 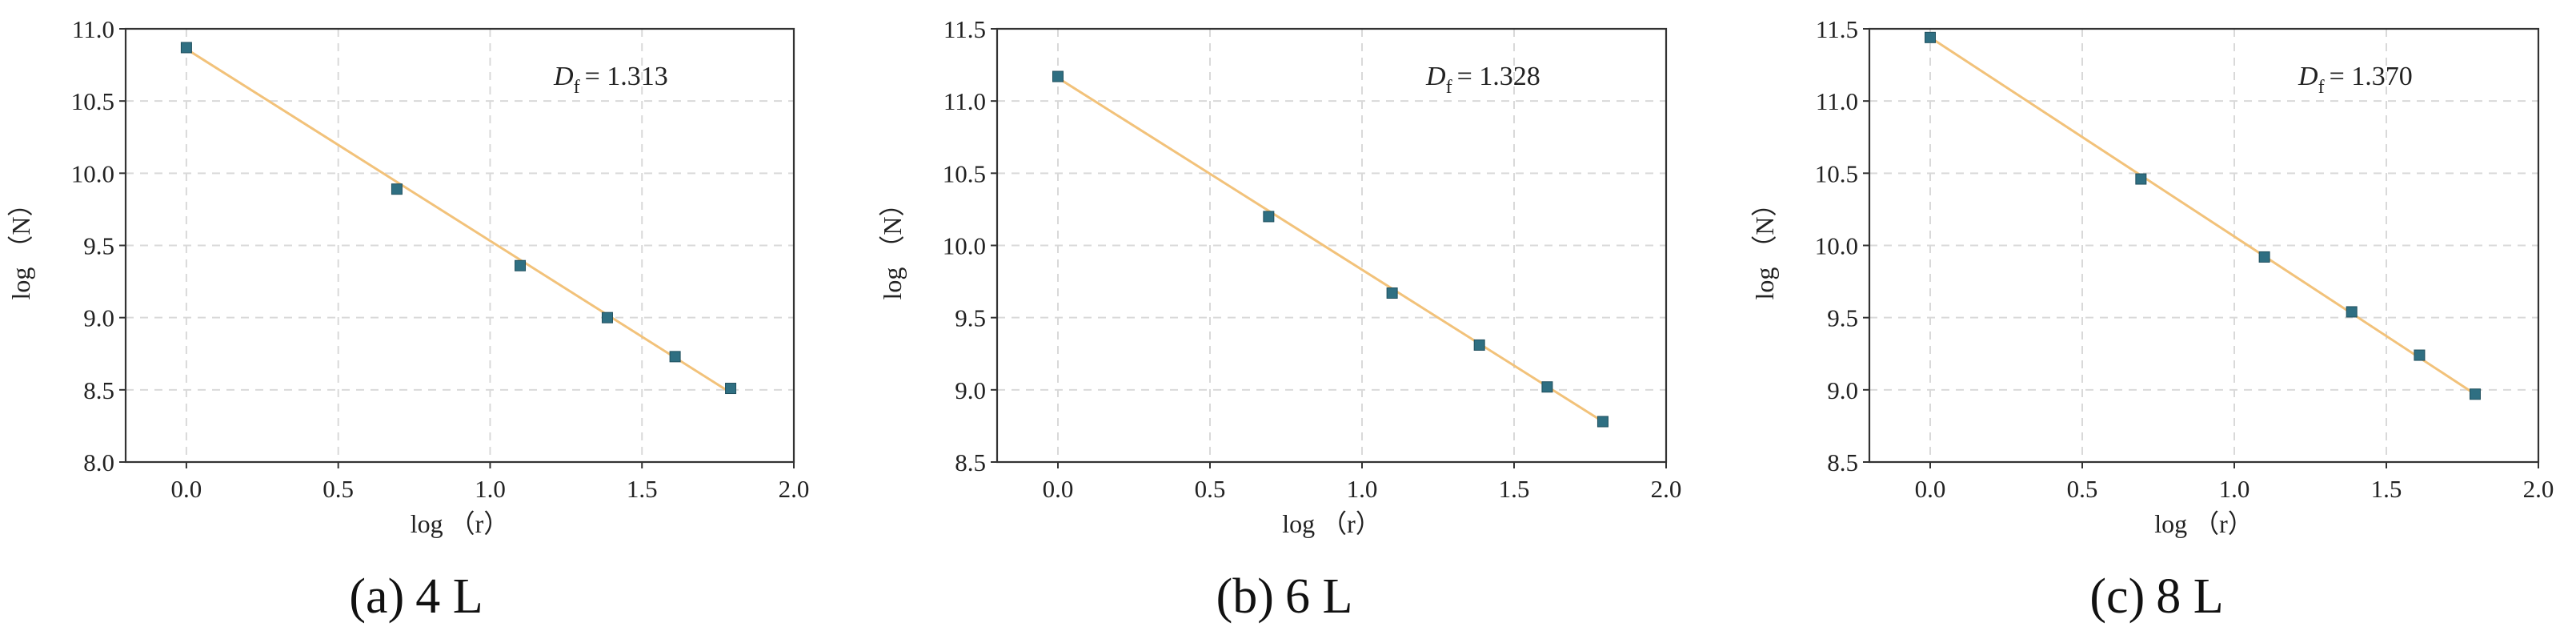 I want to click on caption-letter: (b), so click(x=1245, y=596).